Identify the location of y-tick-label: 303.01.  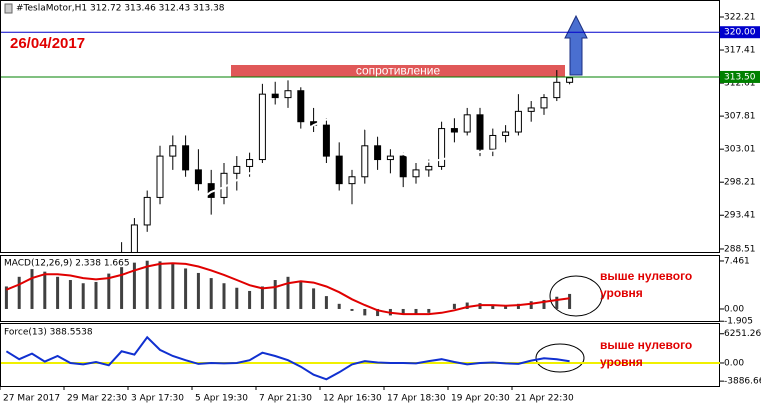
(740, 150).